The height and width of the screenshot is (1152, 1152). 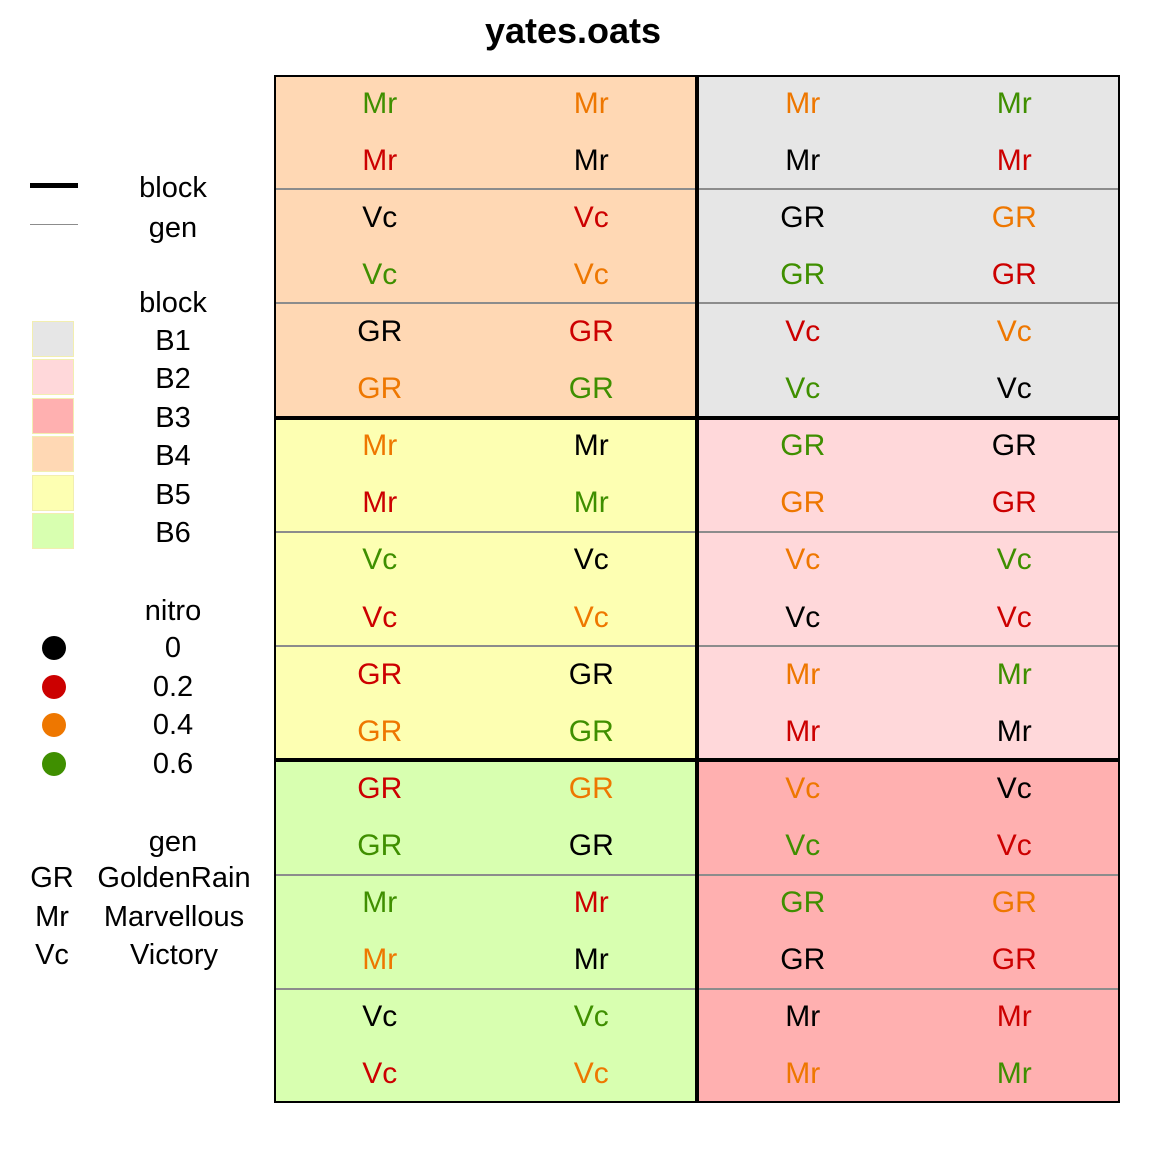 I want to click on nitro-legend-label: 0.4, so click(x=173, y=725).